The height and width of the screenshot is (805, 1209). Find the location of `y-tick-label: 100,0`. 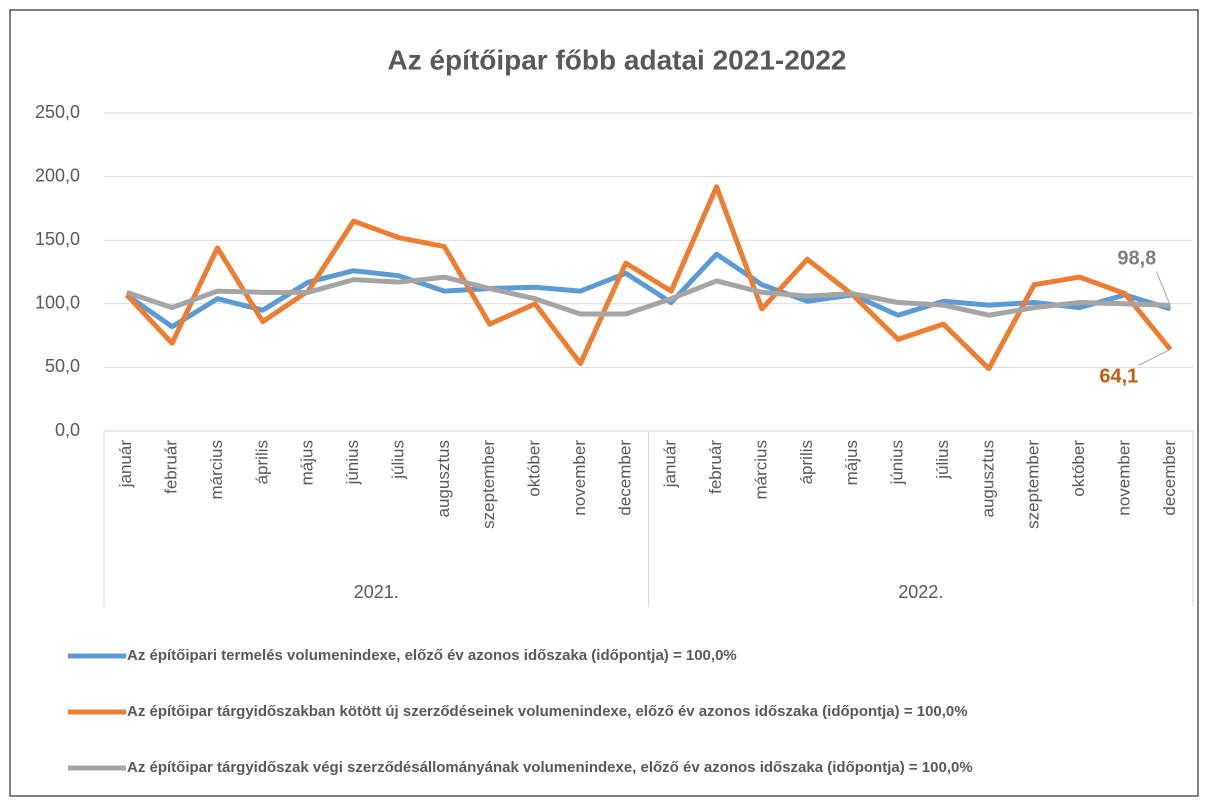

y-tick-label: 100,0 is located at coordinates (57, 303).